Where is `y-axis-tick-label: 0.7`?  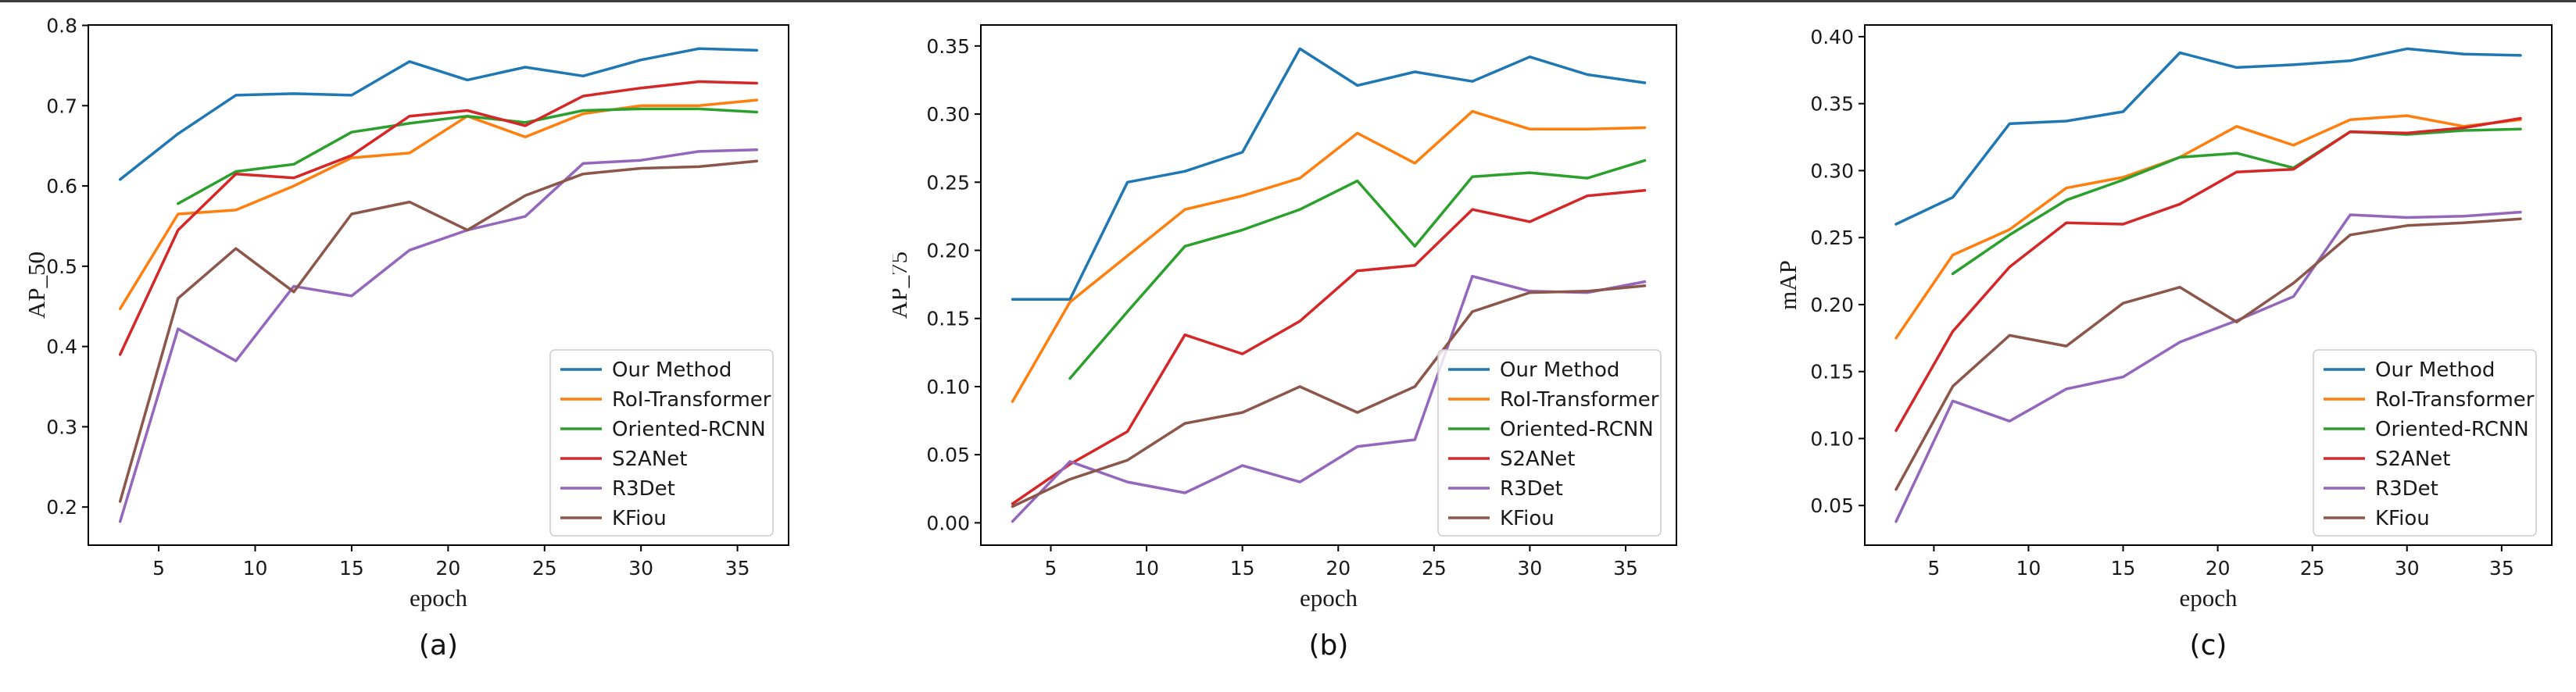 y-axis-tick-label: 0.7 is located at coordinates (61, 106).